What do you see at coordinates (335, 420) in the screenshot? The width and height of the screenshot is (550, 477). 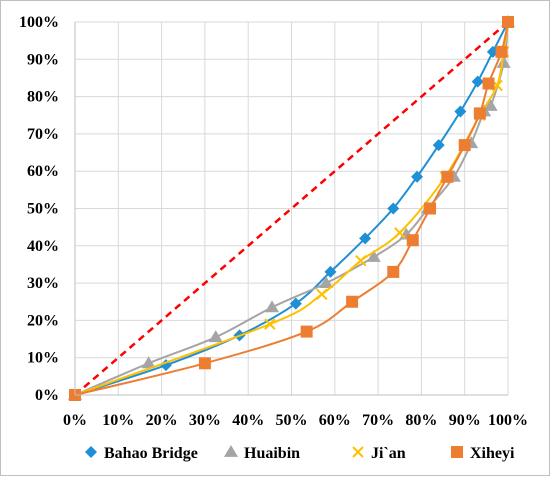 I see `x-tick-label: 60%` at bounding box center [335, 420].